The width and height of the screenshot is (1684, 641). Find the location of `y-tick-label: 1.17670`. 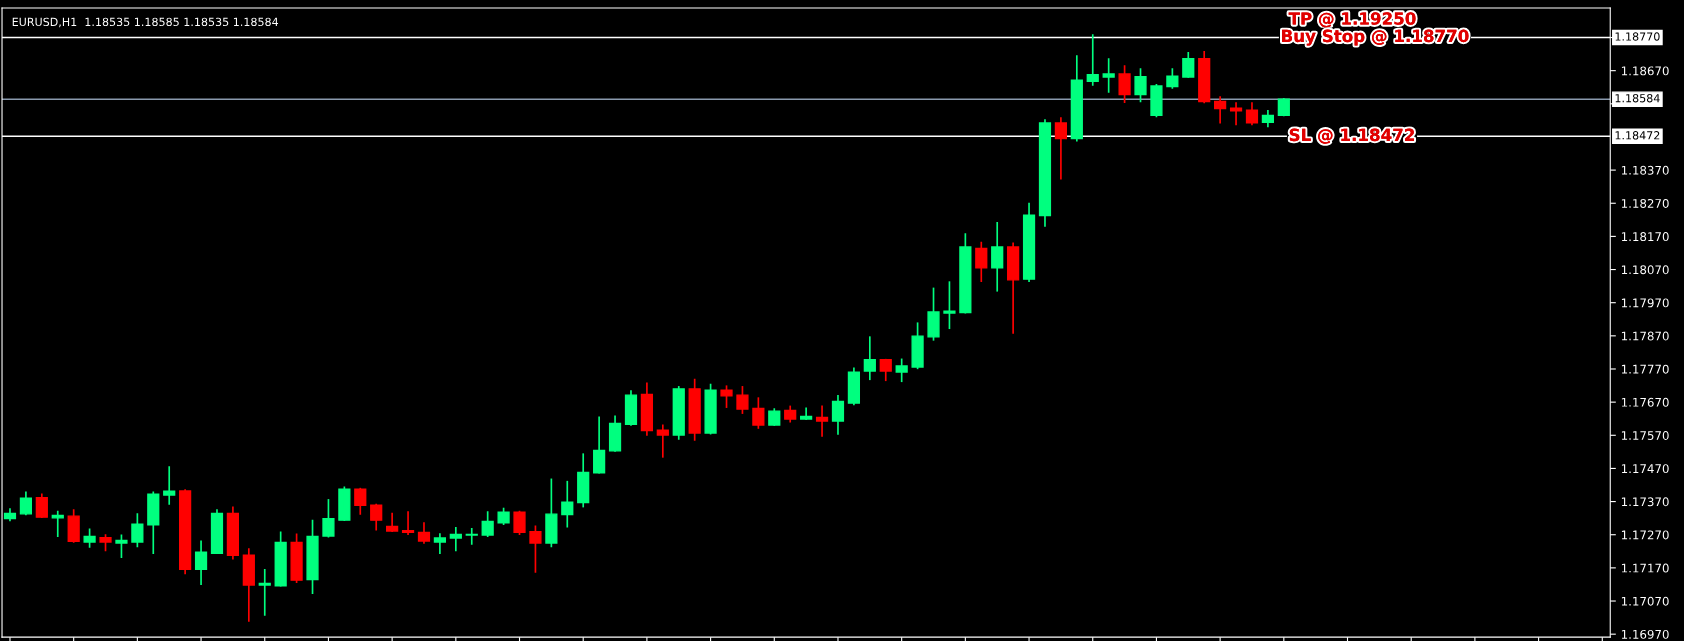

y-tick-label: 1.17670 is located at coordinates (1645, 402).